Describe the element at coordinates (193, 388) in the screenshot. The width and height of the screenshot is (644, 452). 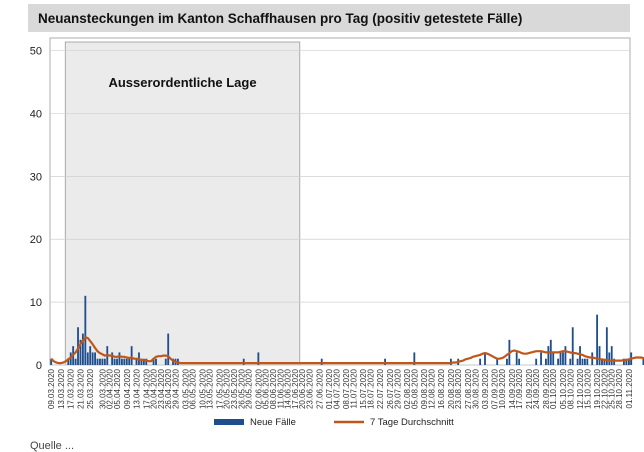
I see `x-tick-label: 06.05.2020` at that location.